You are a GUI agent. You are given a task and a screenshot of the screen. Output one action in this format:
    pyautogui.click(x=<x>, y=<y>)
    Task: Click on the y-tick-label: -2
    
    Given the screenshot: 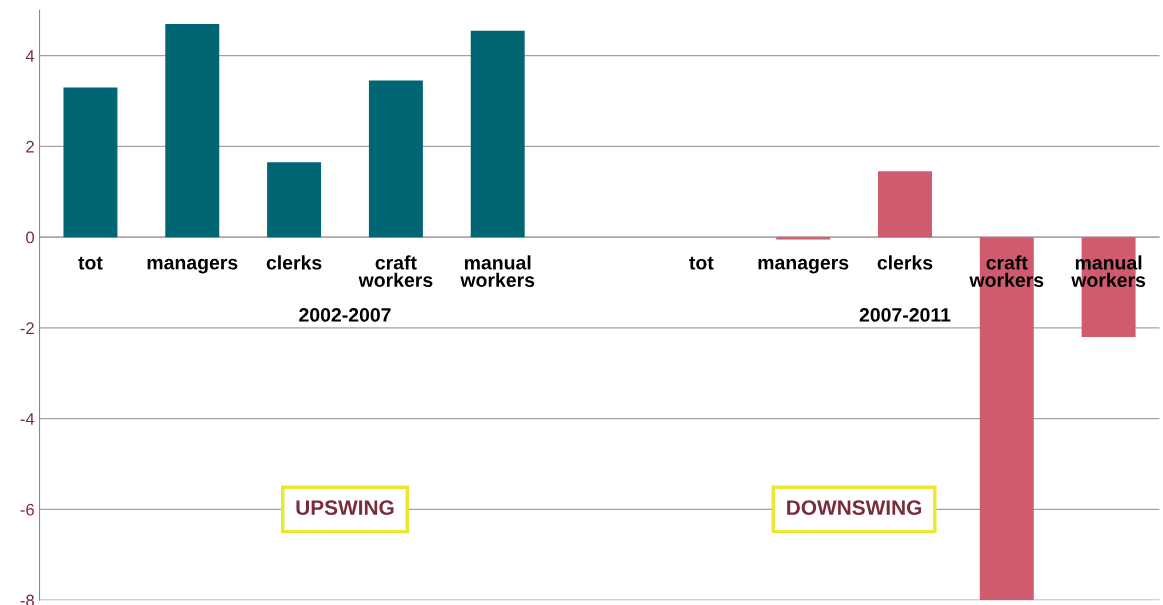 What is the action you would take?
    pyautogui.click(x=27, y=328)
    